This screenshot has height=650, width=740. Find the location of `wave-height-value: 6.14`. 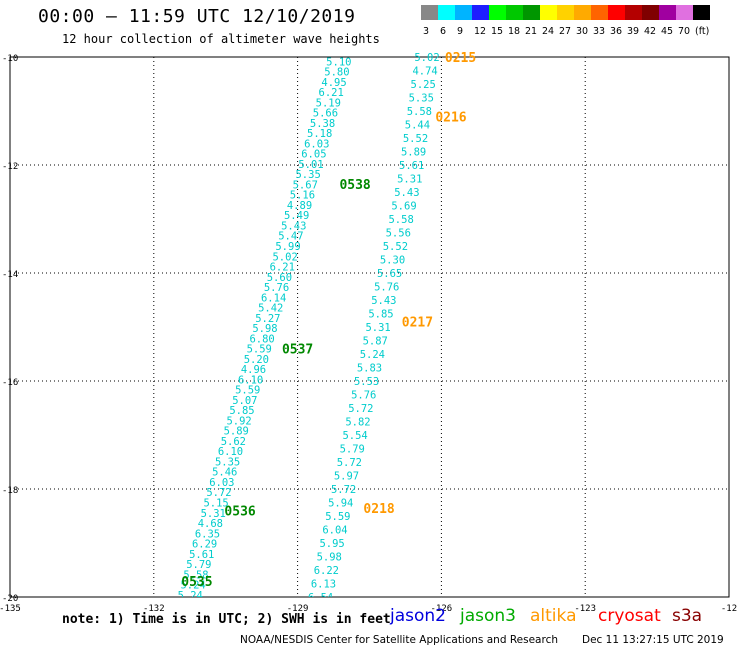

wave-height-value: 6.14 is located at coordinates (273, 298).